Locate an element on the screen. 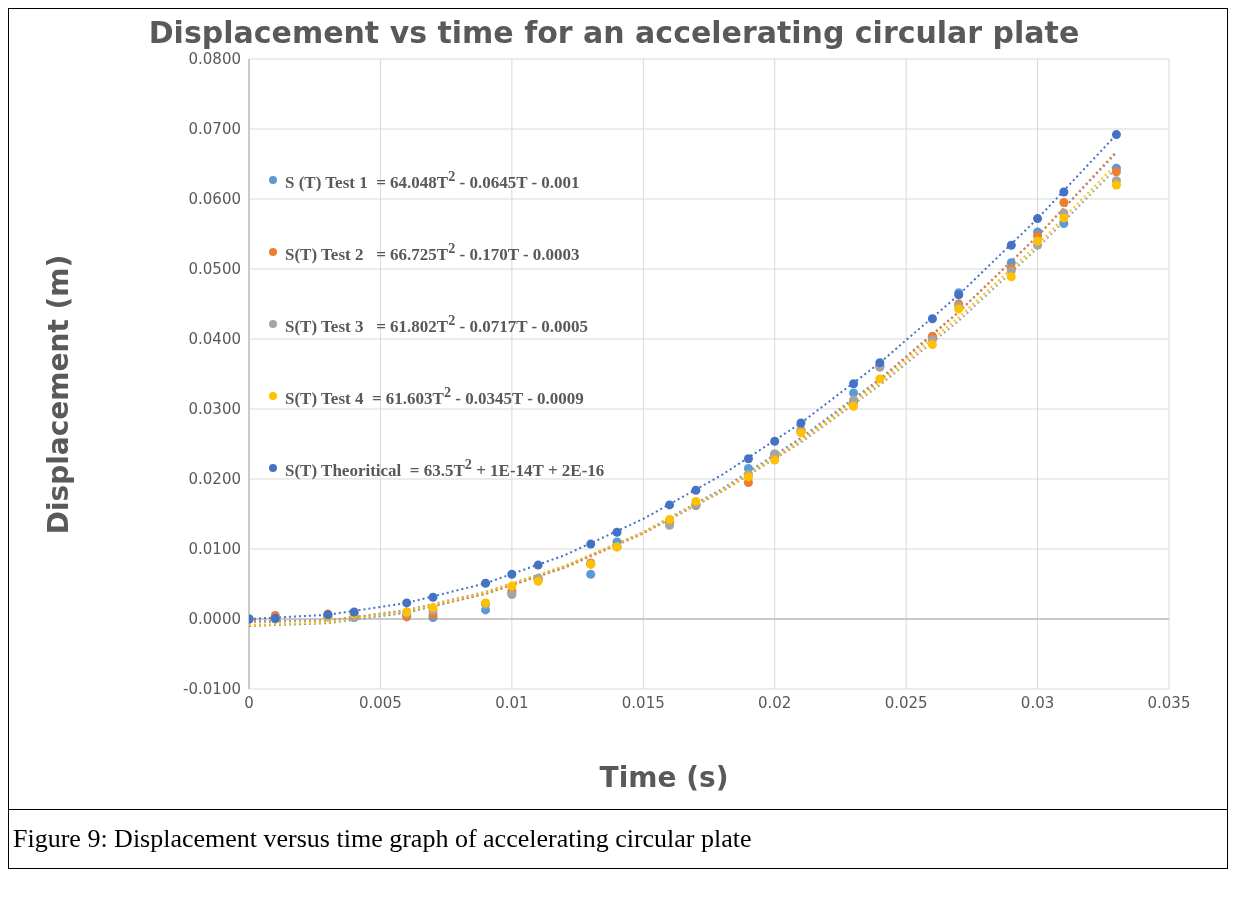 The width and height of the screenshot is (1241, 904). caption: Figure 9: Displacement versus time graph of accelerating circular plate is located at coordinates (618, 838).